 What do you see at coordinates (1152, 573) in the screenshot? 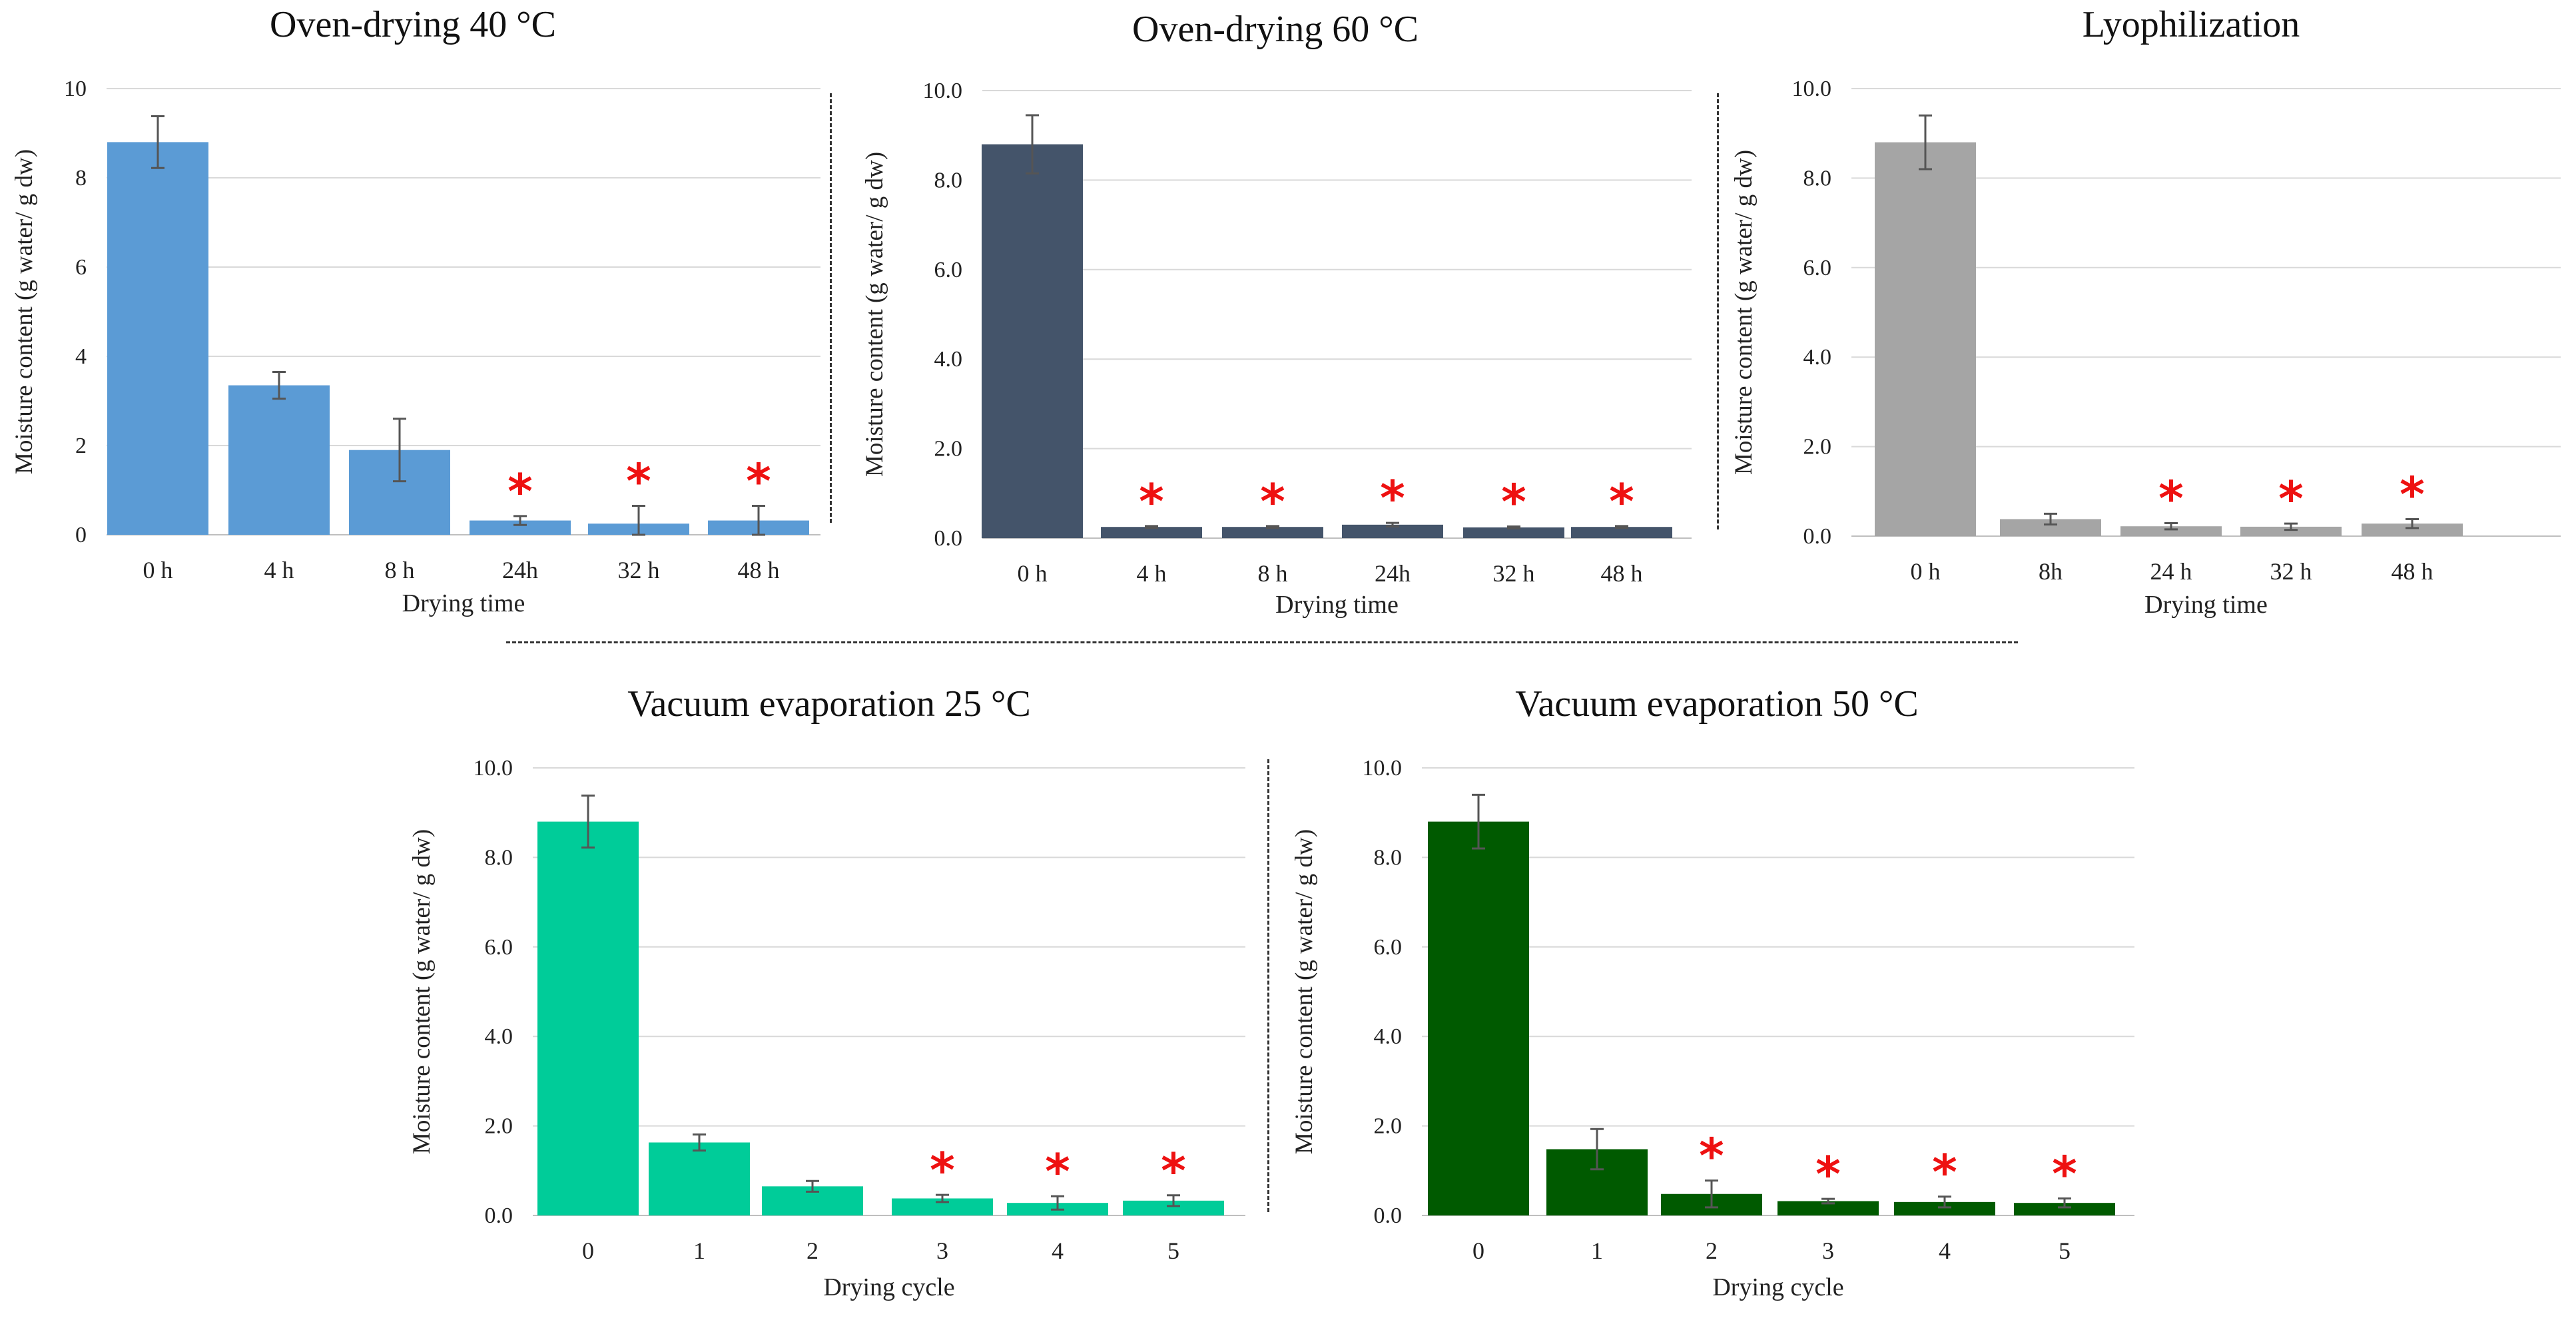
I see `x-tick-label: 4 h` at bounding box center [1152, 573].